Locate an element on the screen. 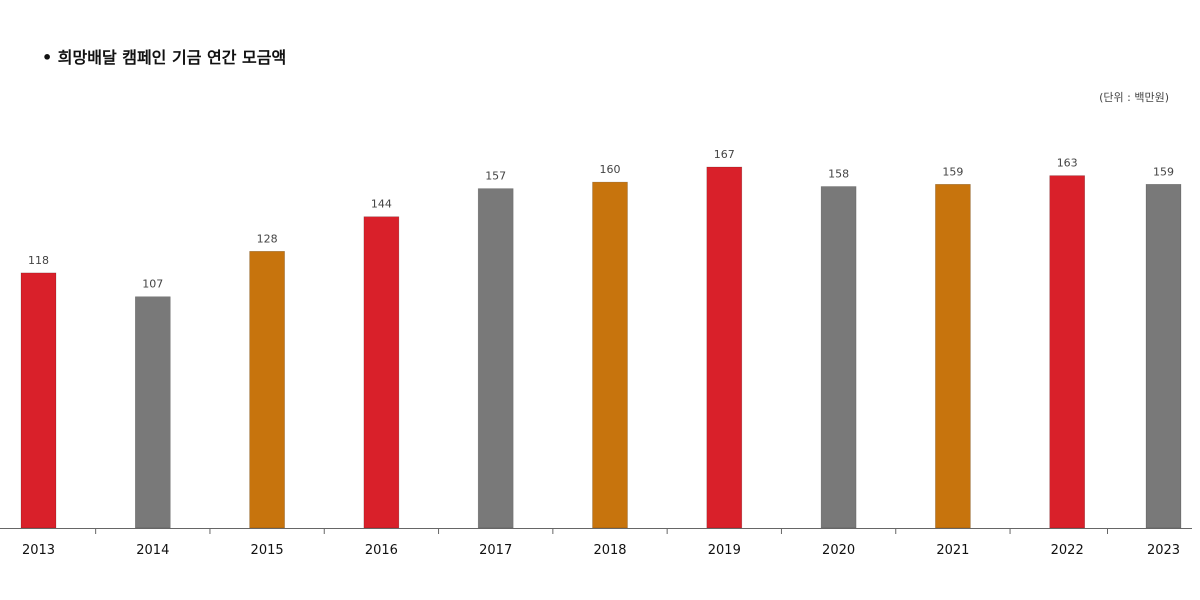 The width and height of the screenshot is (1200, 600). value-label-2017: 157 is located at coordinates (495, 176).